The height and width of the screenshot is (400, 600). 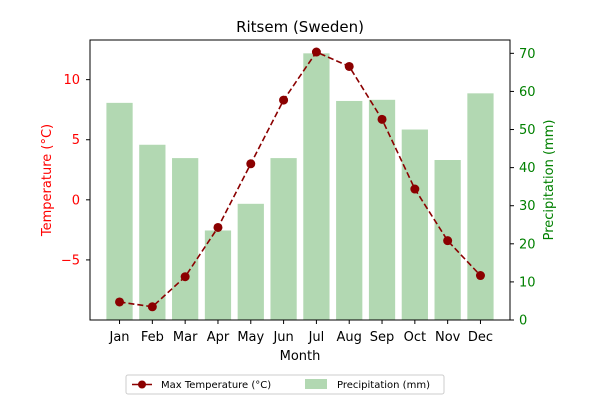 I want to click on precipitation-bar-jun, so click(x=283, y=239).